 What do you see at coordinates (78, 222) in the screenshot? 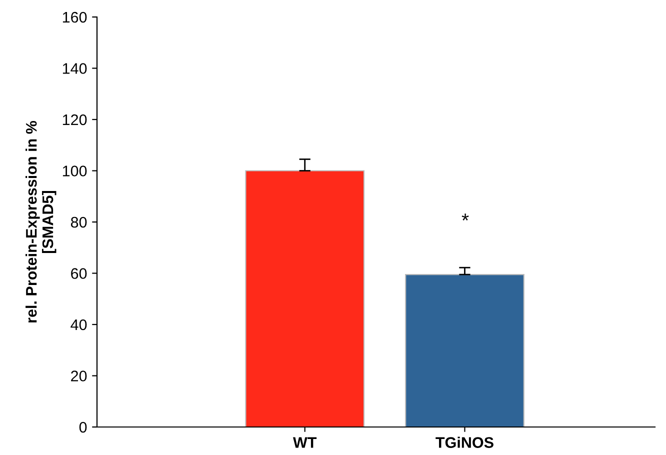
I see `y-tick-label: 80` at bounding box center [78, 222].